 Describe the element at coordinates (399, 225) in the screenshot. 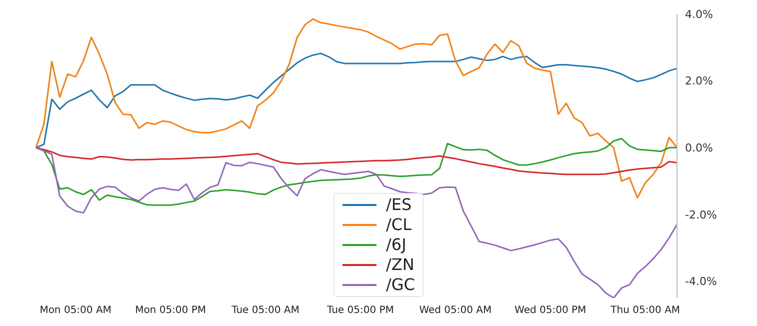

I see `legend-label: /CL` at that location.